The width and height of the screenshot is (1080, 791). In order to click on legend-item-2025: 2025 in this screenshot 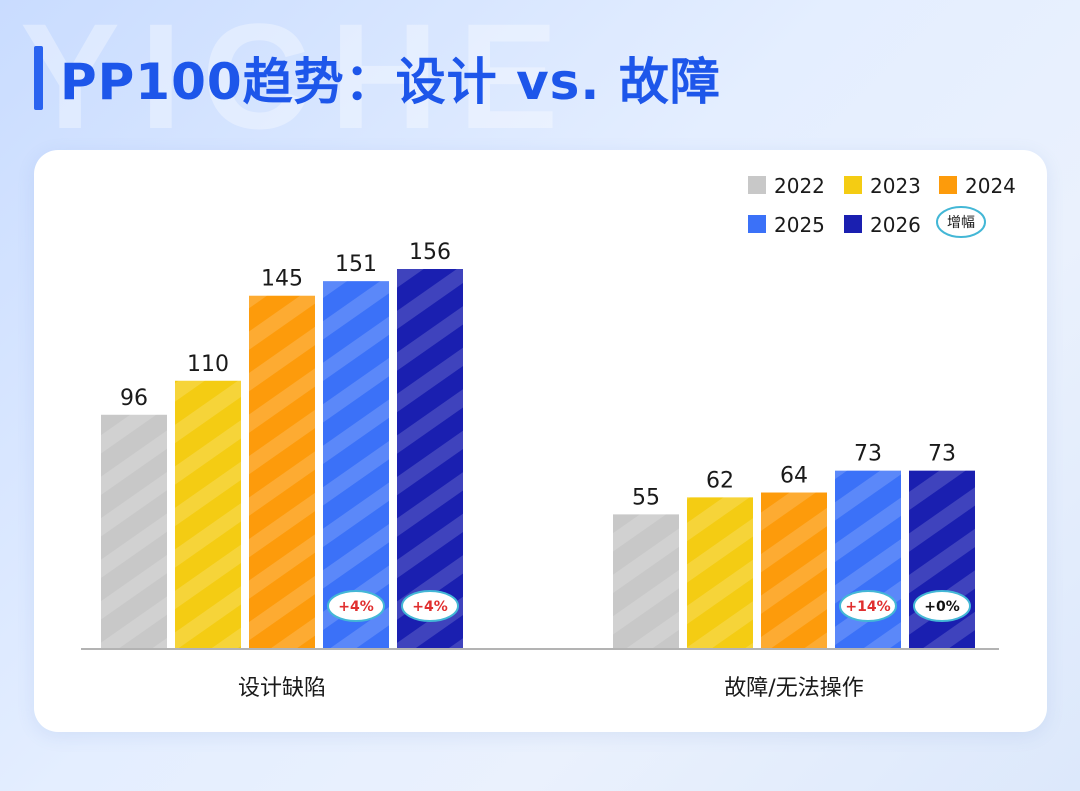, I will do `click(786, 225)`.